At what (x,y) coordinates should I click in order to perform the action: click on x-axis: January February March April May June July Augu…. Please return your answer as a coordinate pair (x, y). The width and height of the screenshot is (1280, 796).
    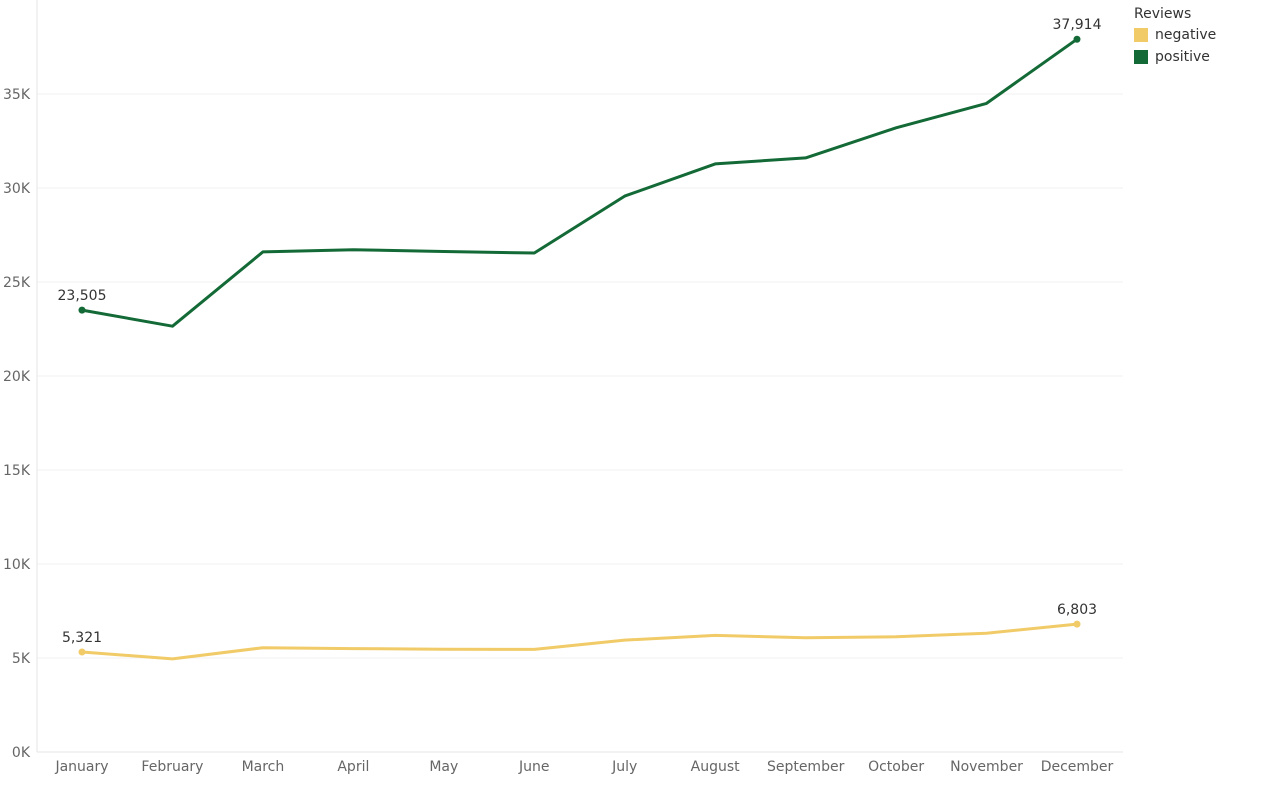
    Looking at the image, I should click on (580, 763).